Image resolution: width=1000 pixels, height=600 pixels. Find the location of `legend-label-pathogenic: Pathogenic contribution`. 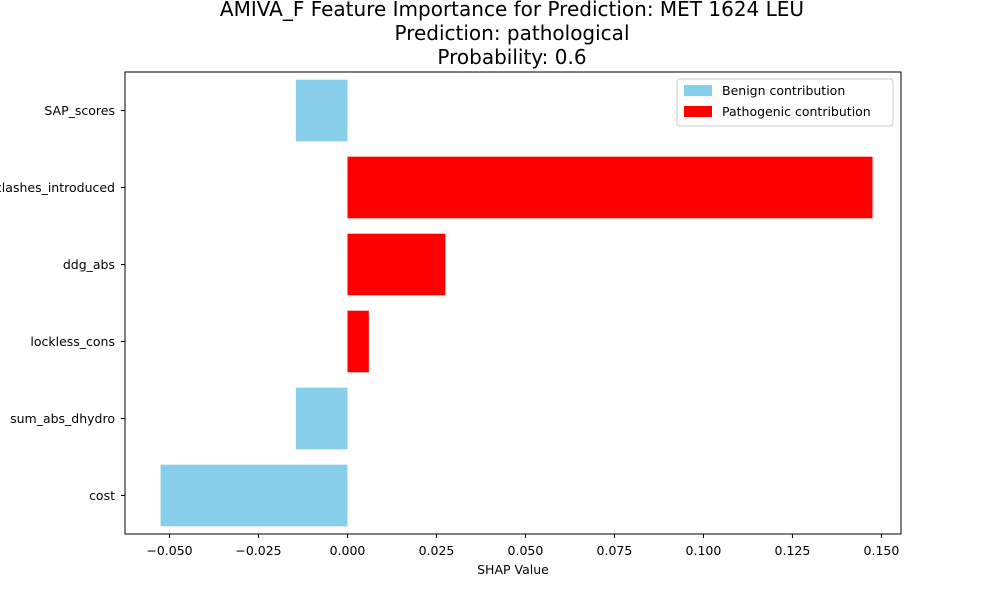

legend-label-pathogenic: Pathogenic contribution is located at coordinates (796, 111).